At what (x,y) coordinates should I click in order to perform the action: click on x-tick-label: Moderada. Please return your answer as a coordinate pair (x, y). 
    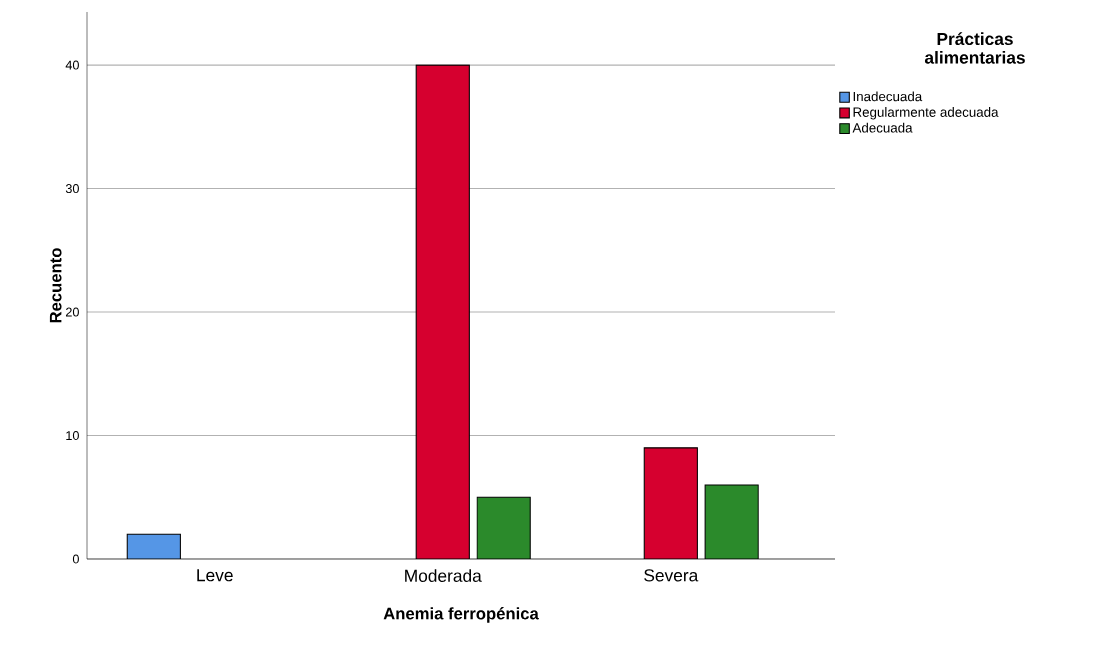
    Looking at the image, I should click on (443, 575).